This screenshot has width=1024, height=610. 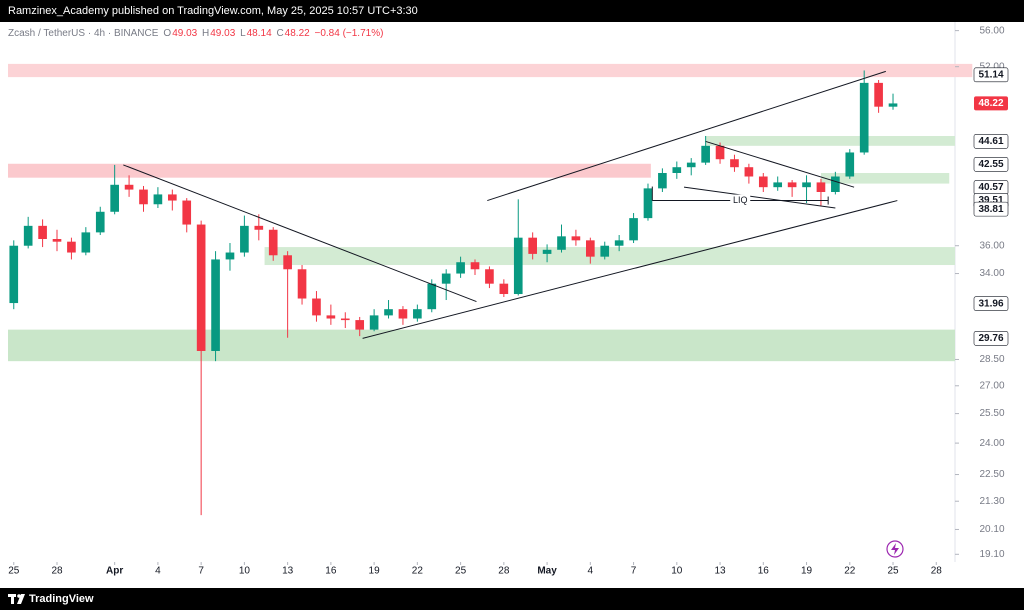 I want to click on c-value: 48.22, so click(x=297, y=33).